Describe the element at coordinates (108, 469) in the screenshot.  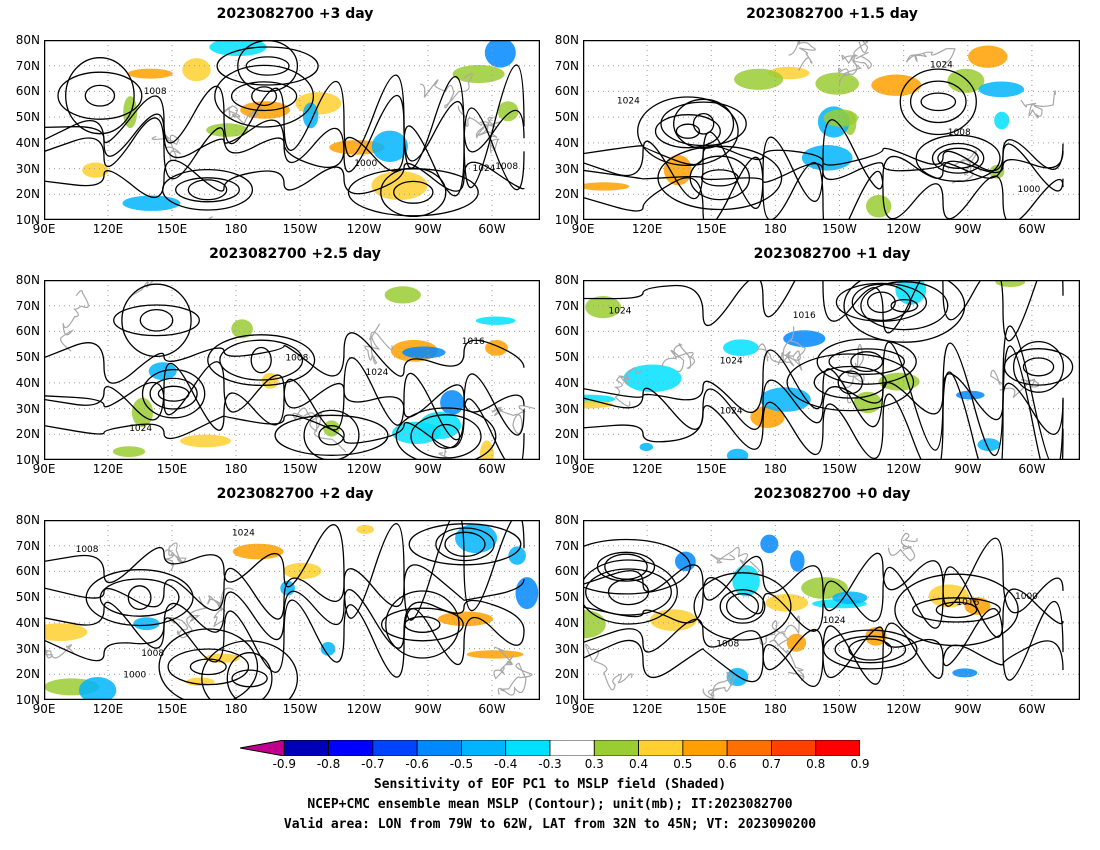
I see `lon-tick-label: 120E` at that location.